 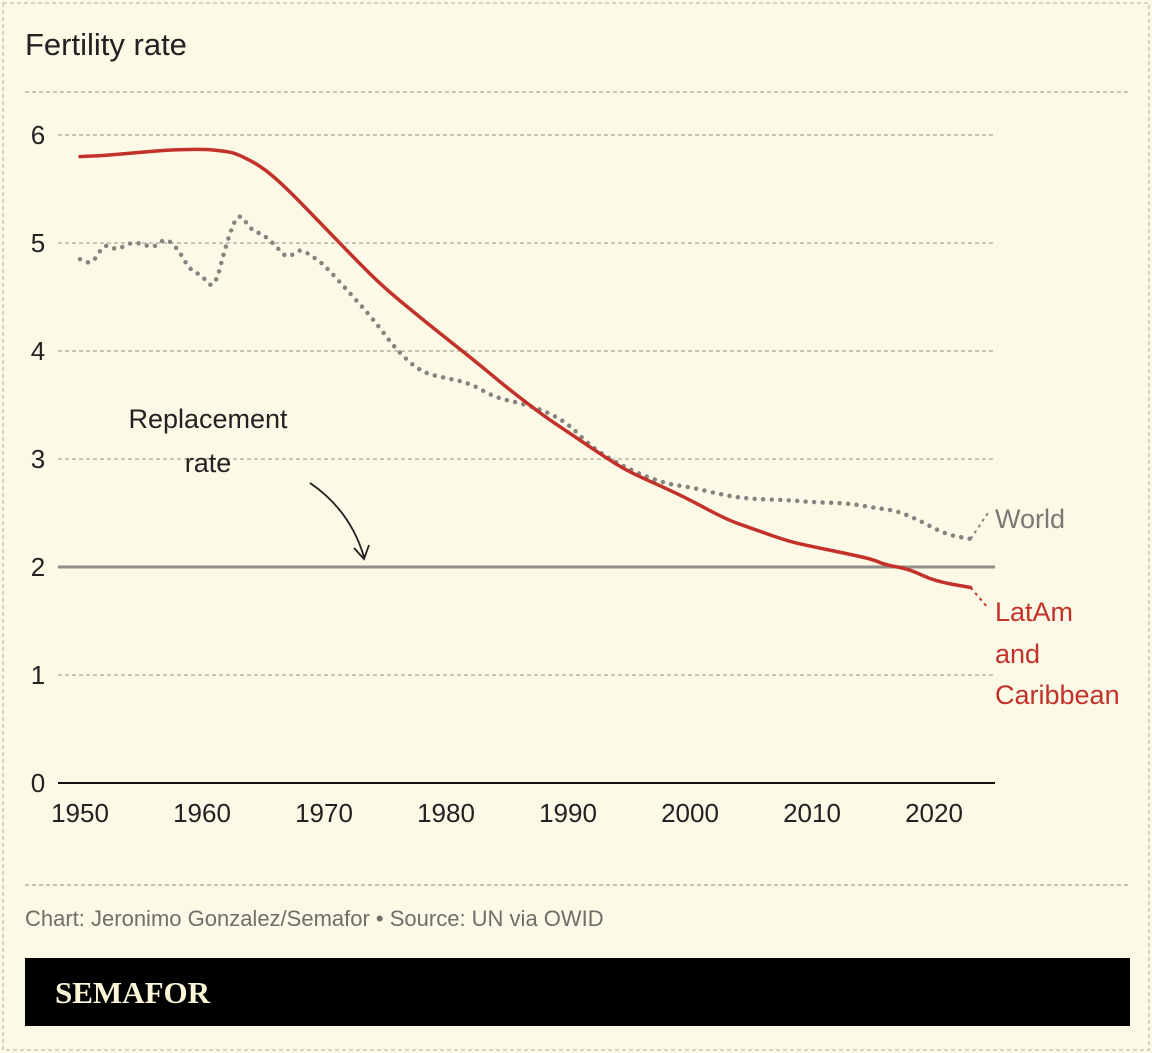 What do you see at coordinates (38, 783) in the screenshot?
I see `y-tick-label: 0` at bounding box center [38, 783].